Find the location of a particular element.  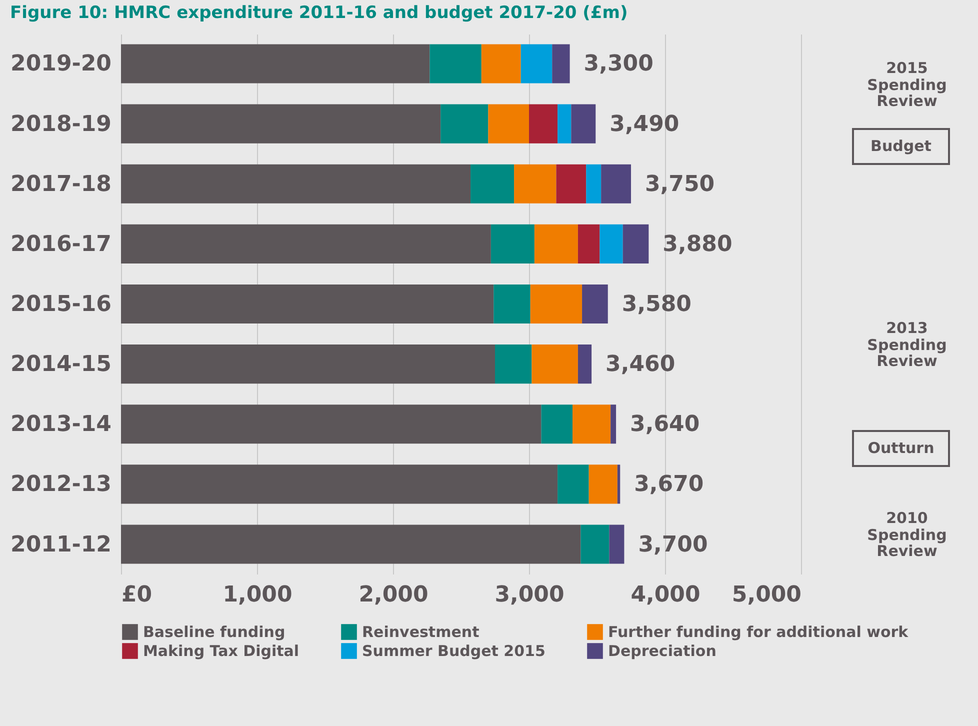

x-tick-label: 4,000 is located at coordinates (665, 595).